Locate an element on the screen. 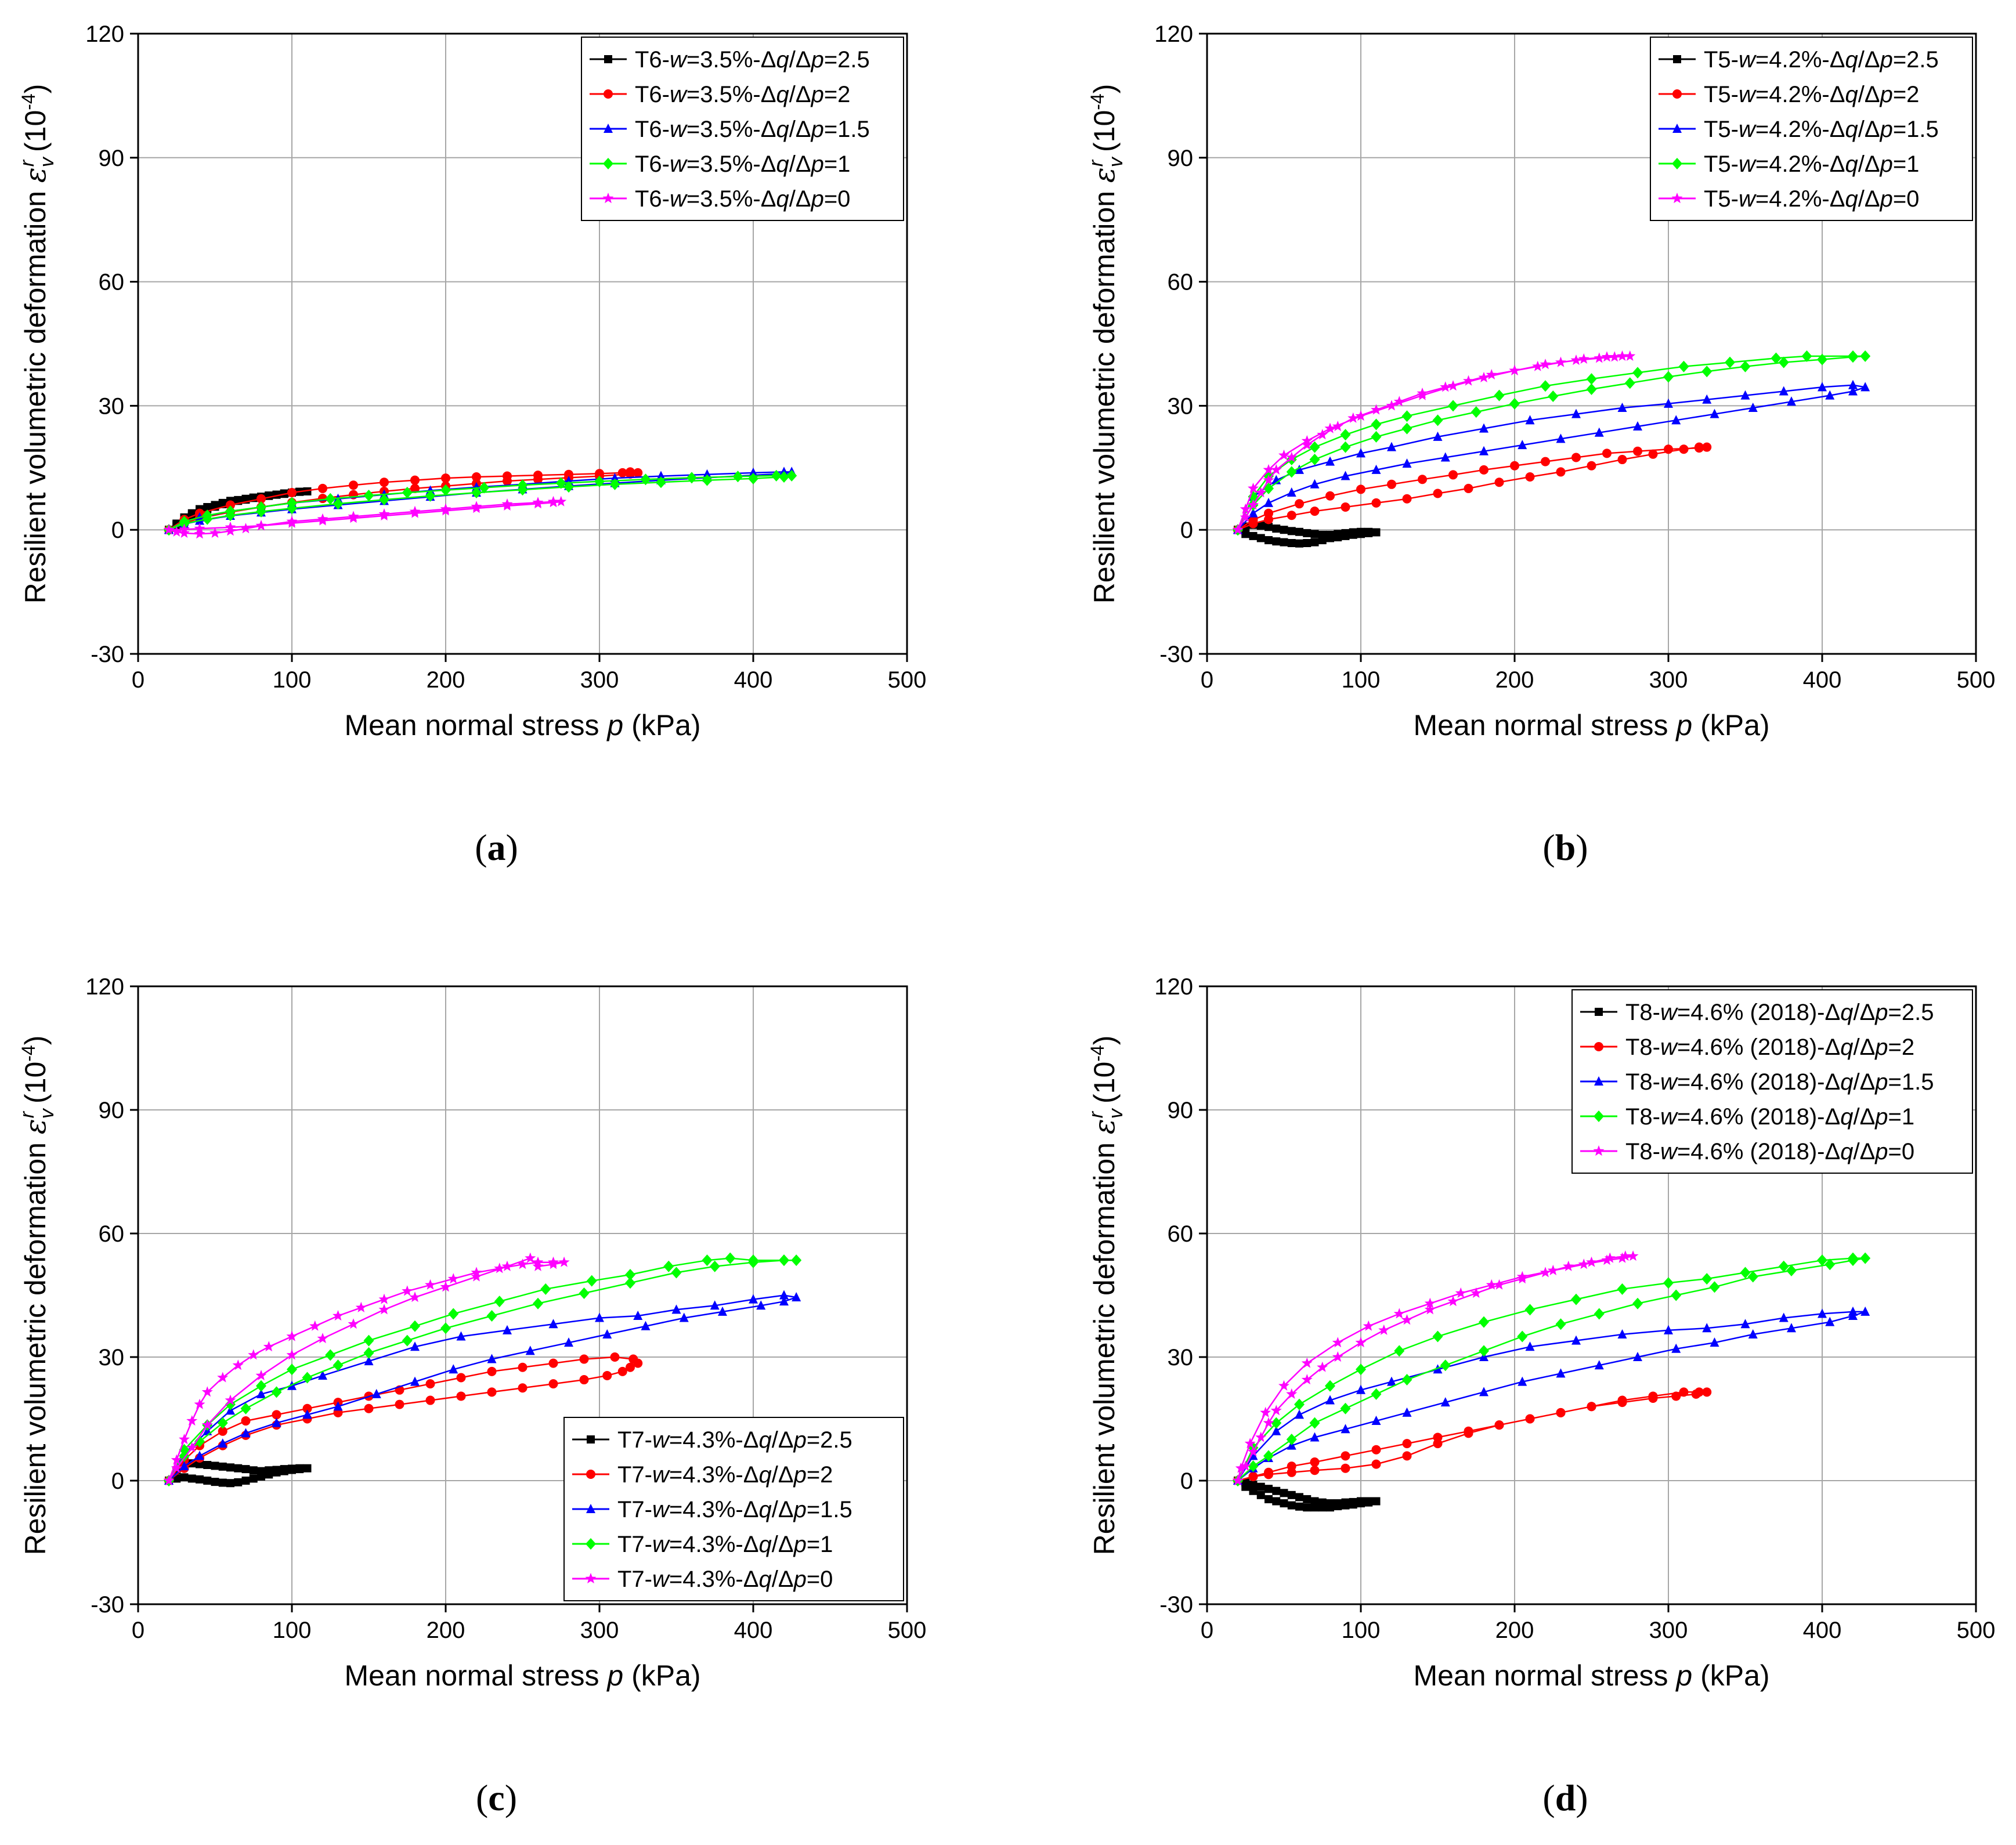  legend-label: T7-w=4.3%-Δq/Δp=1.5 is located at coordinates (734, 1510).